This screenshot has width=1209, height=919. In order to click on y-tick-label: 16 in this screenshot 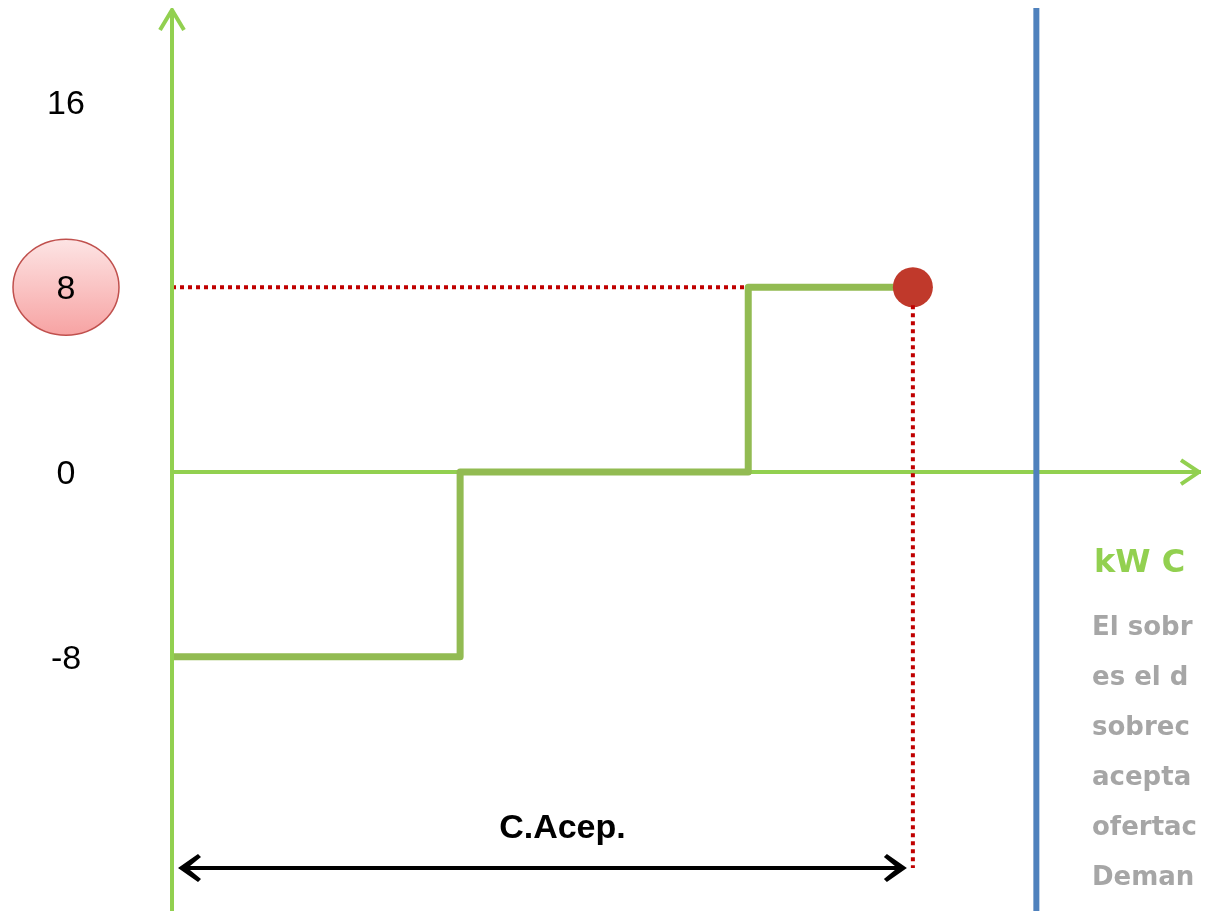, I will do `click(66, 102)`.